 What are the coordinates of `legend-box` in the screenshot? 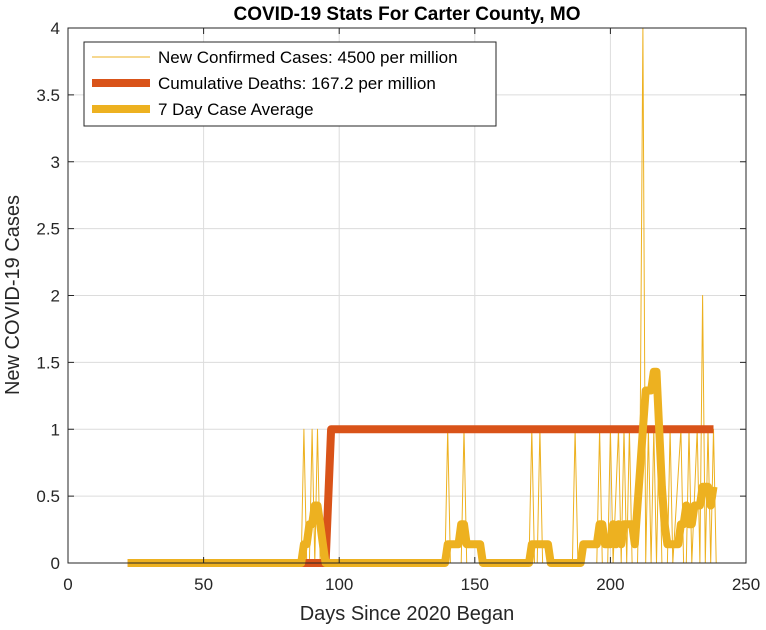 It's located at (290, 84).